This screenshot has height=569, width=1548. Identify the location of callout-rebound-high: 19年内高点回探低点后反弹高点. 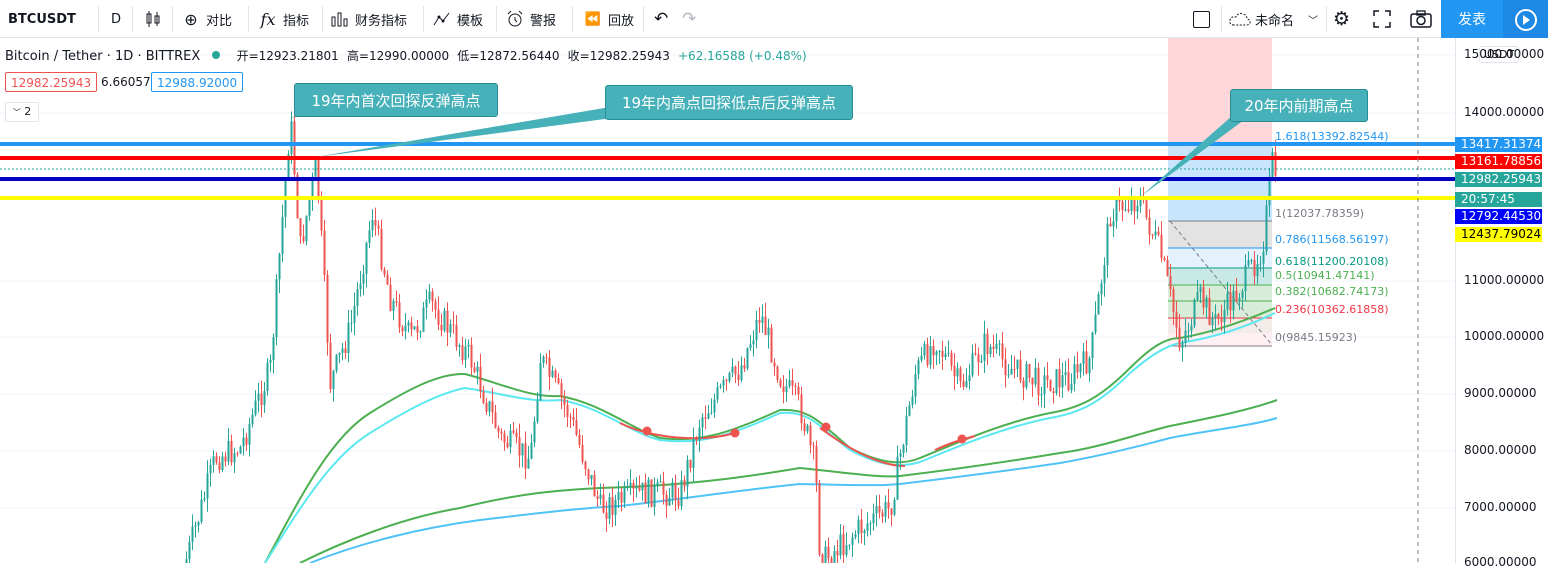
(729, 102).